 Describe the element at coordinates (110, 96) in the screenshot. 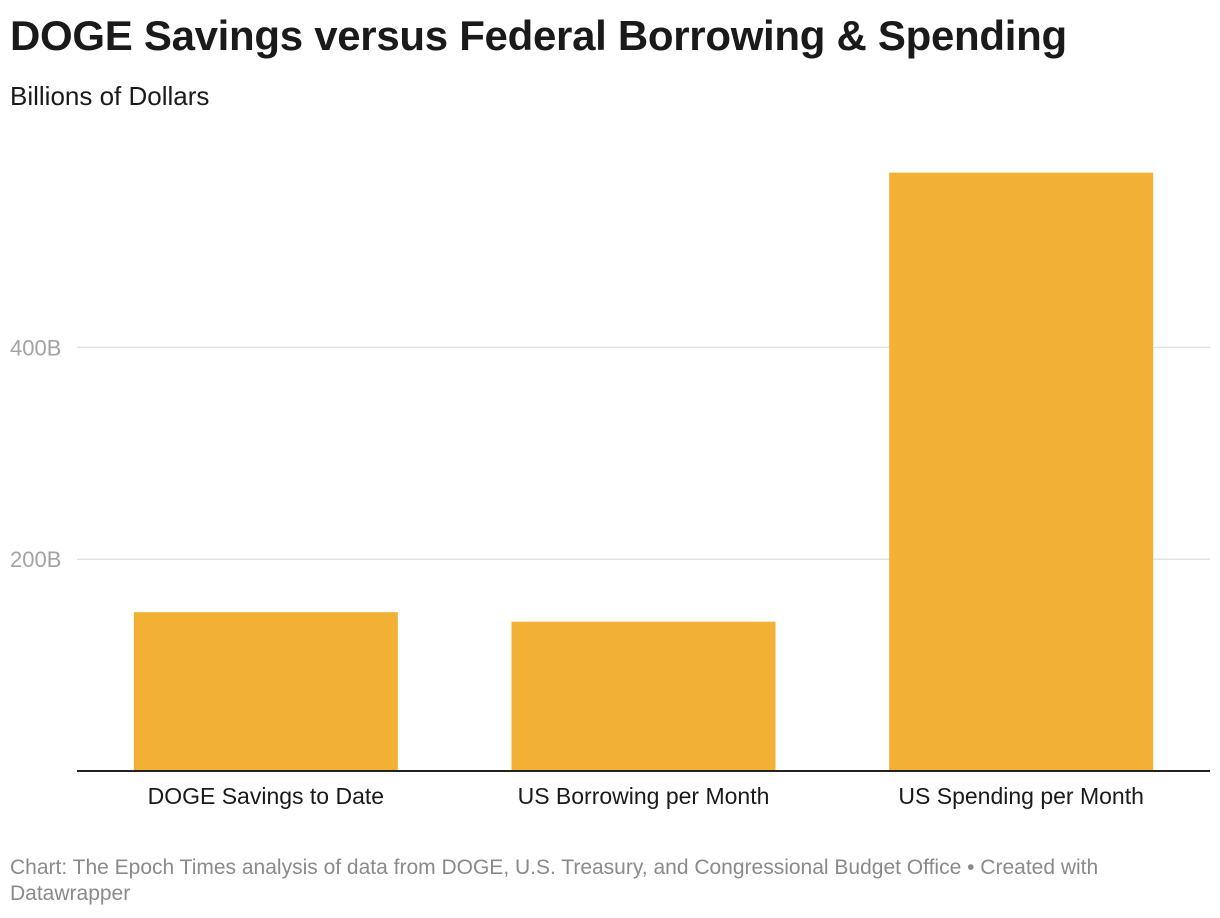

I see `page-subtitle: Billions of Dollars` at that location.